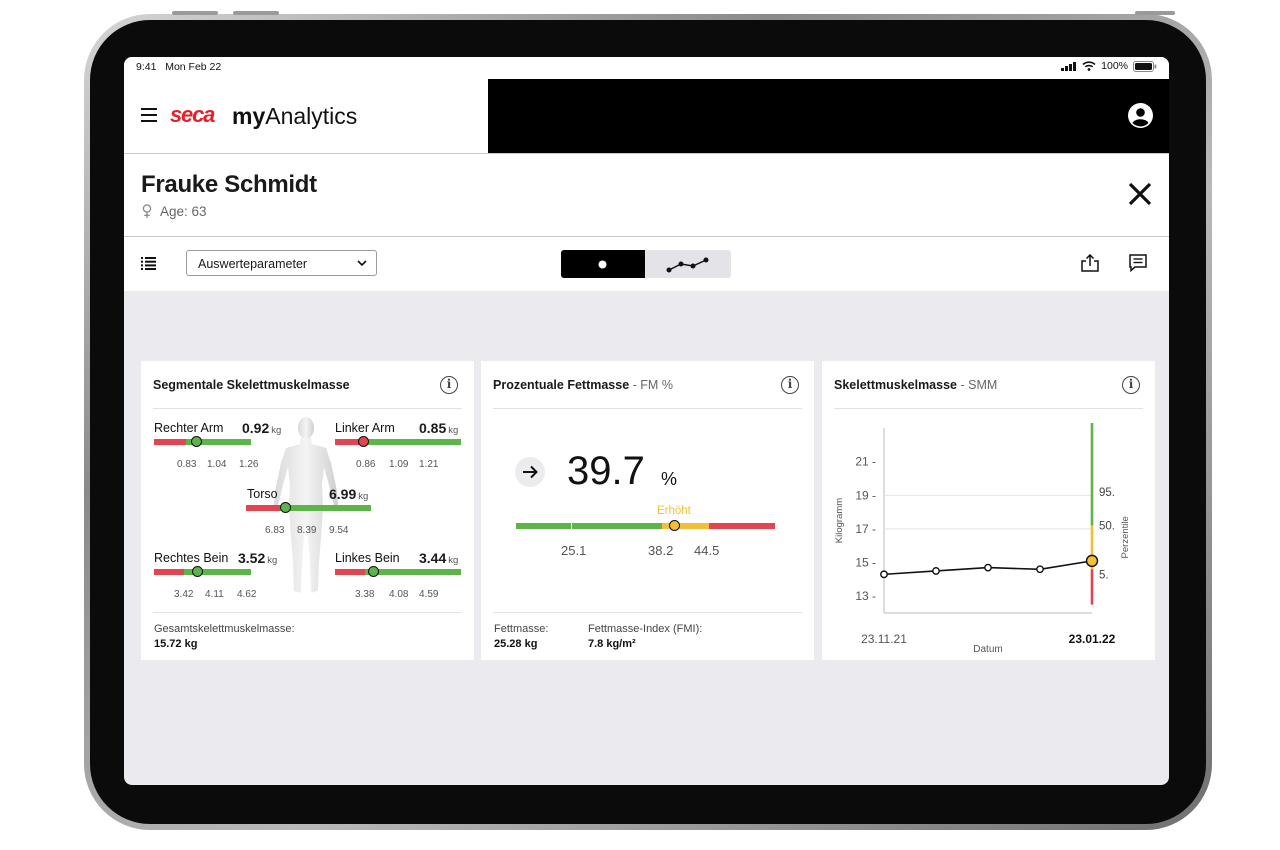  I want to click on right-arm-label: Rechter Arm, so click(189, 428).